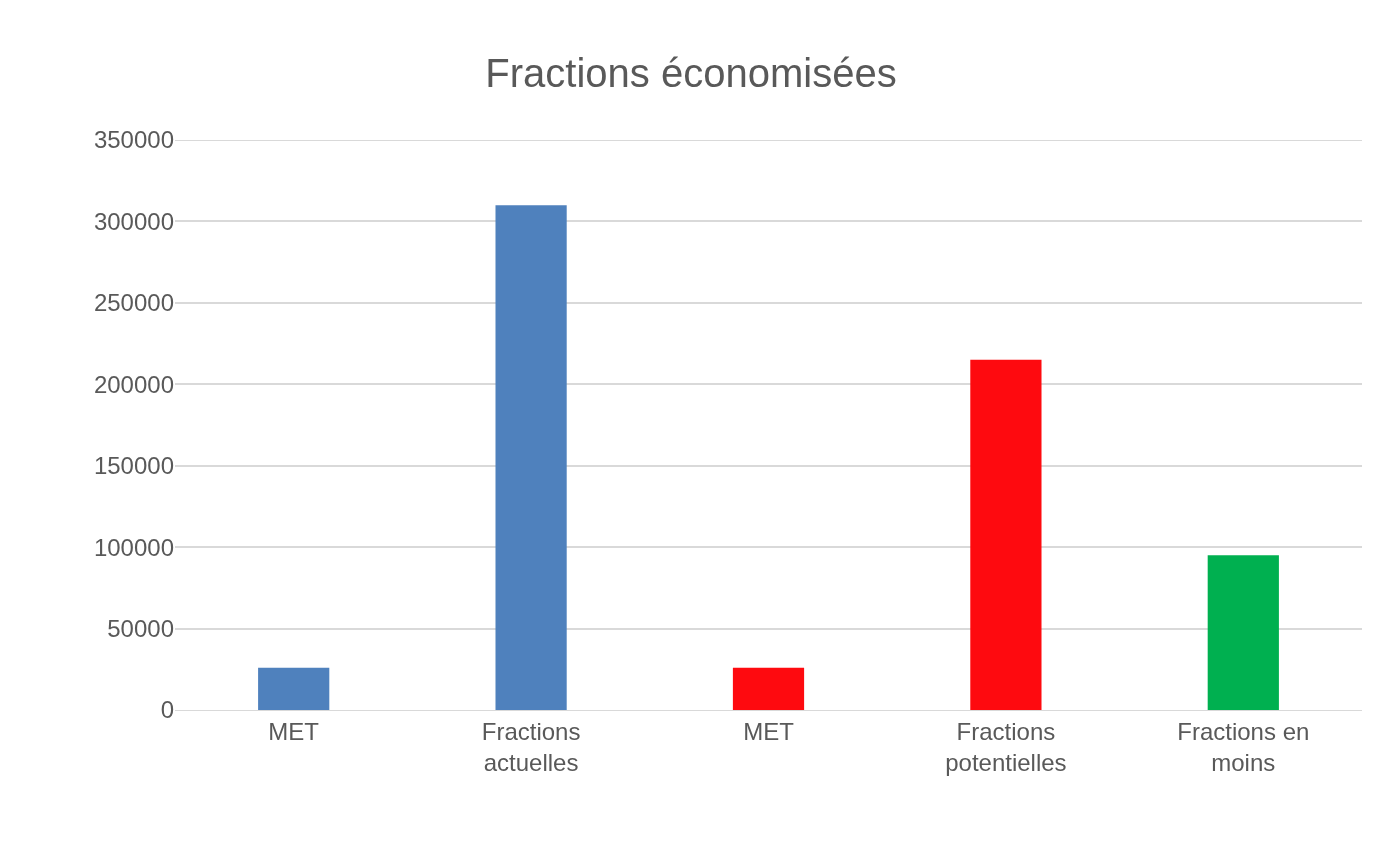 This screenshot has width=1382, height=845. Describe the element at coordinates (133, 303) in the screenshot. I see `y-tick-label: 250000` at that location.